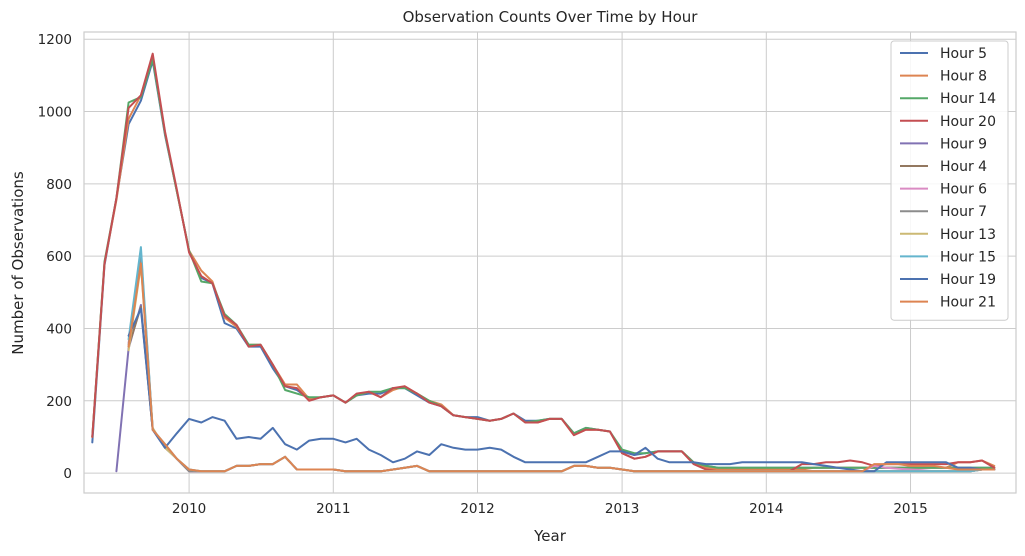 The width and height of the screenshot is (1025, 556). What do you see at coordinates (59, 185) in the screenshot?
I see `y-tick-label: 800` at bounding box center [59, 185].